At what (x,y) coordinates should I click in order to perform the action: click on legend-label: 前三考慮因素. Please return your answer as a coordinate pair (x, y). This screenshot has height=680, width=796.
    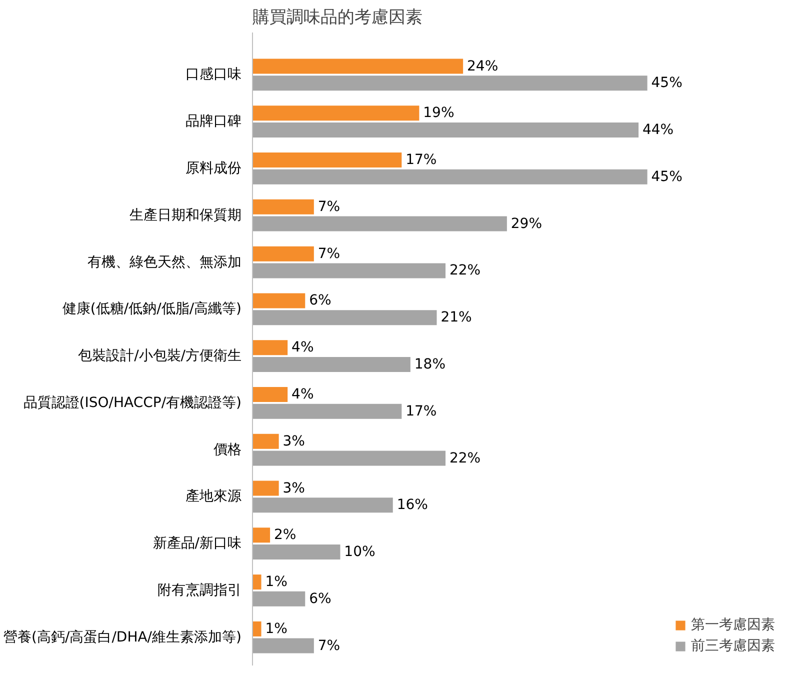
    Looking at the image, I should click on (733, 646).